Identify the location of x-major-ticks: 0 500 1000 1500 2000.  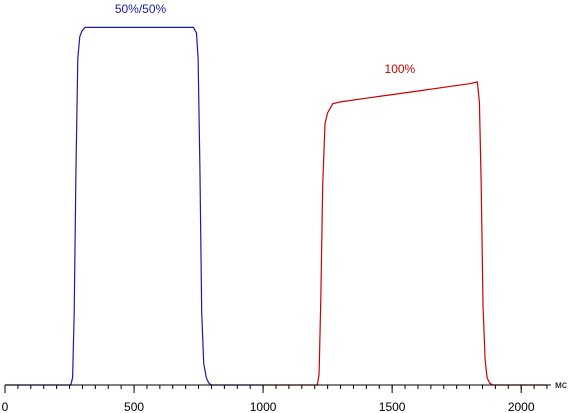
(268, 399).